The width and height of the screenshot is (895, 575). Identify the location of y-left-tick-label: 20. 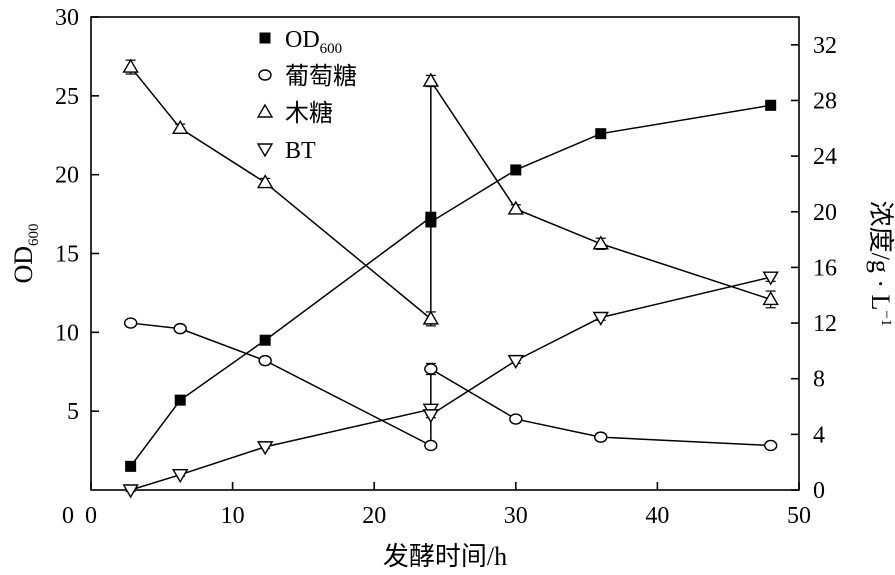
(67, 176).